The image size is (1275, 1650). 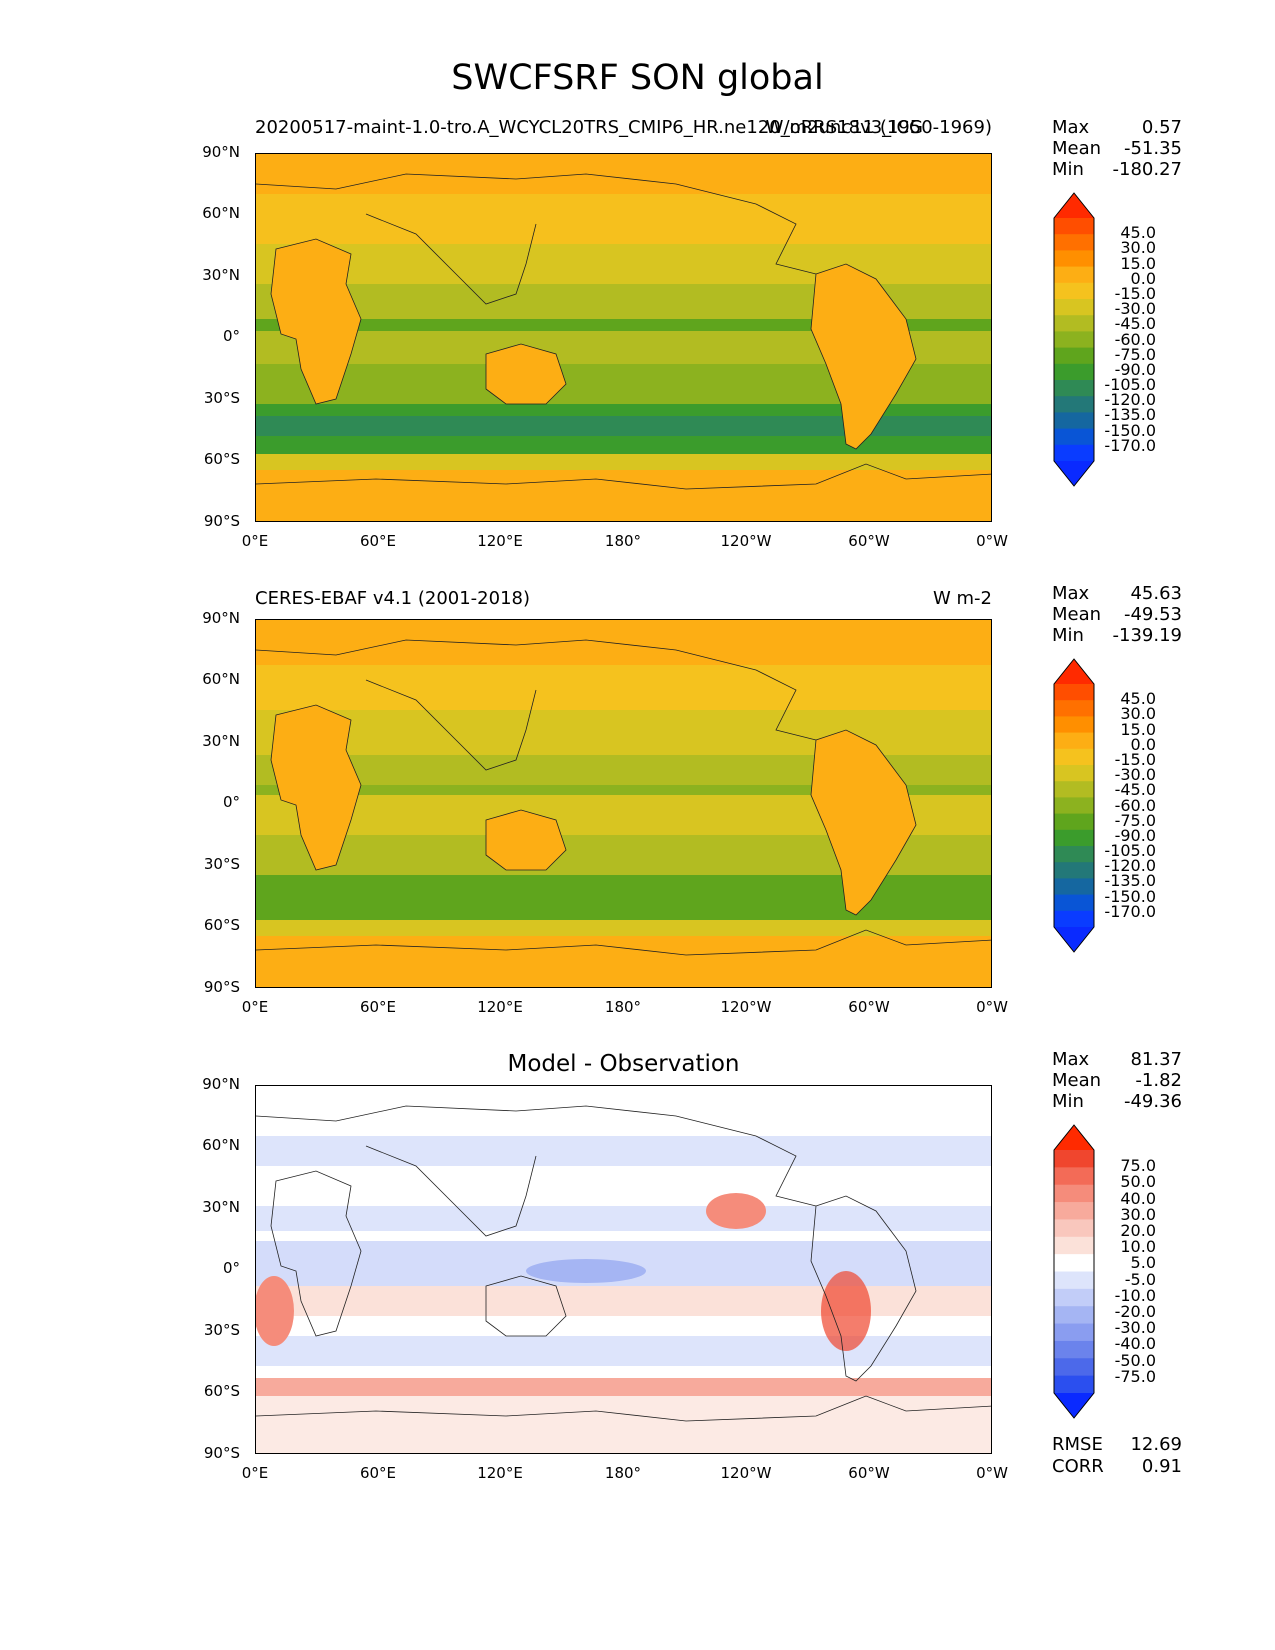 What do you see at coordinates (500, 1473) in the screenshot?
I see `lon-label: 120°E` at bounding box center [500, 1473].